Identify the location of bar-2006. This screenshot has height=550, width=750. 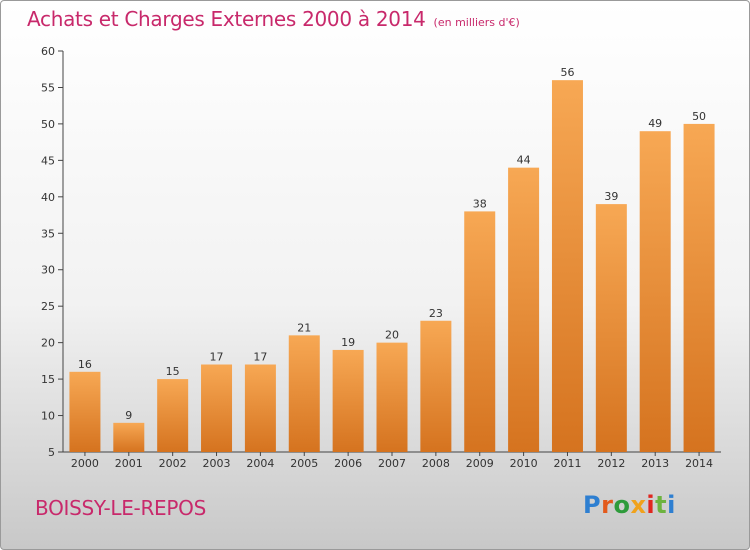
(348, 400).